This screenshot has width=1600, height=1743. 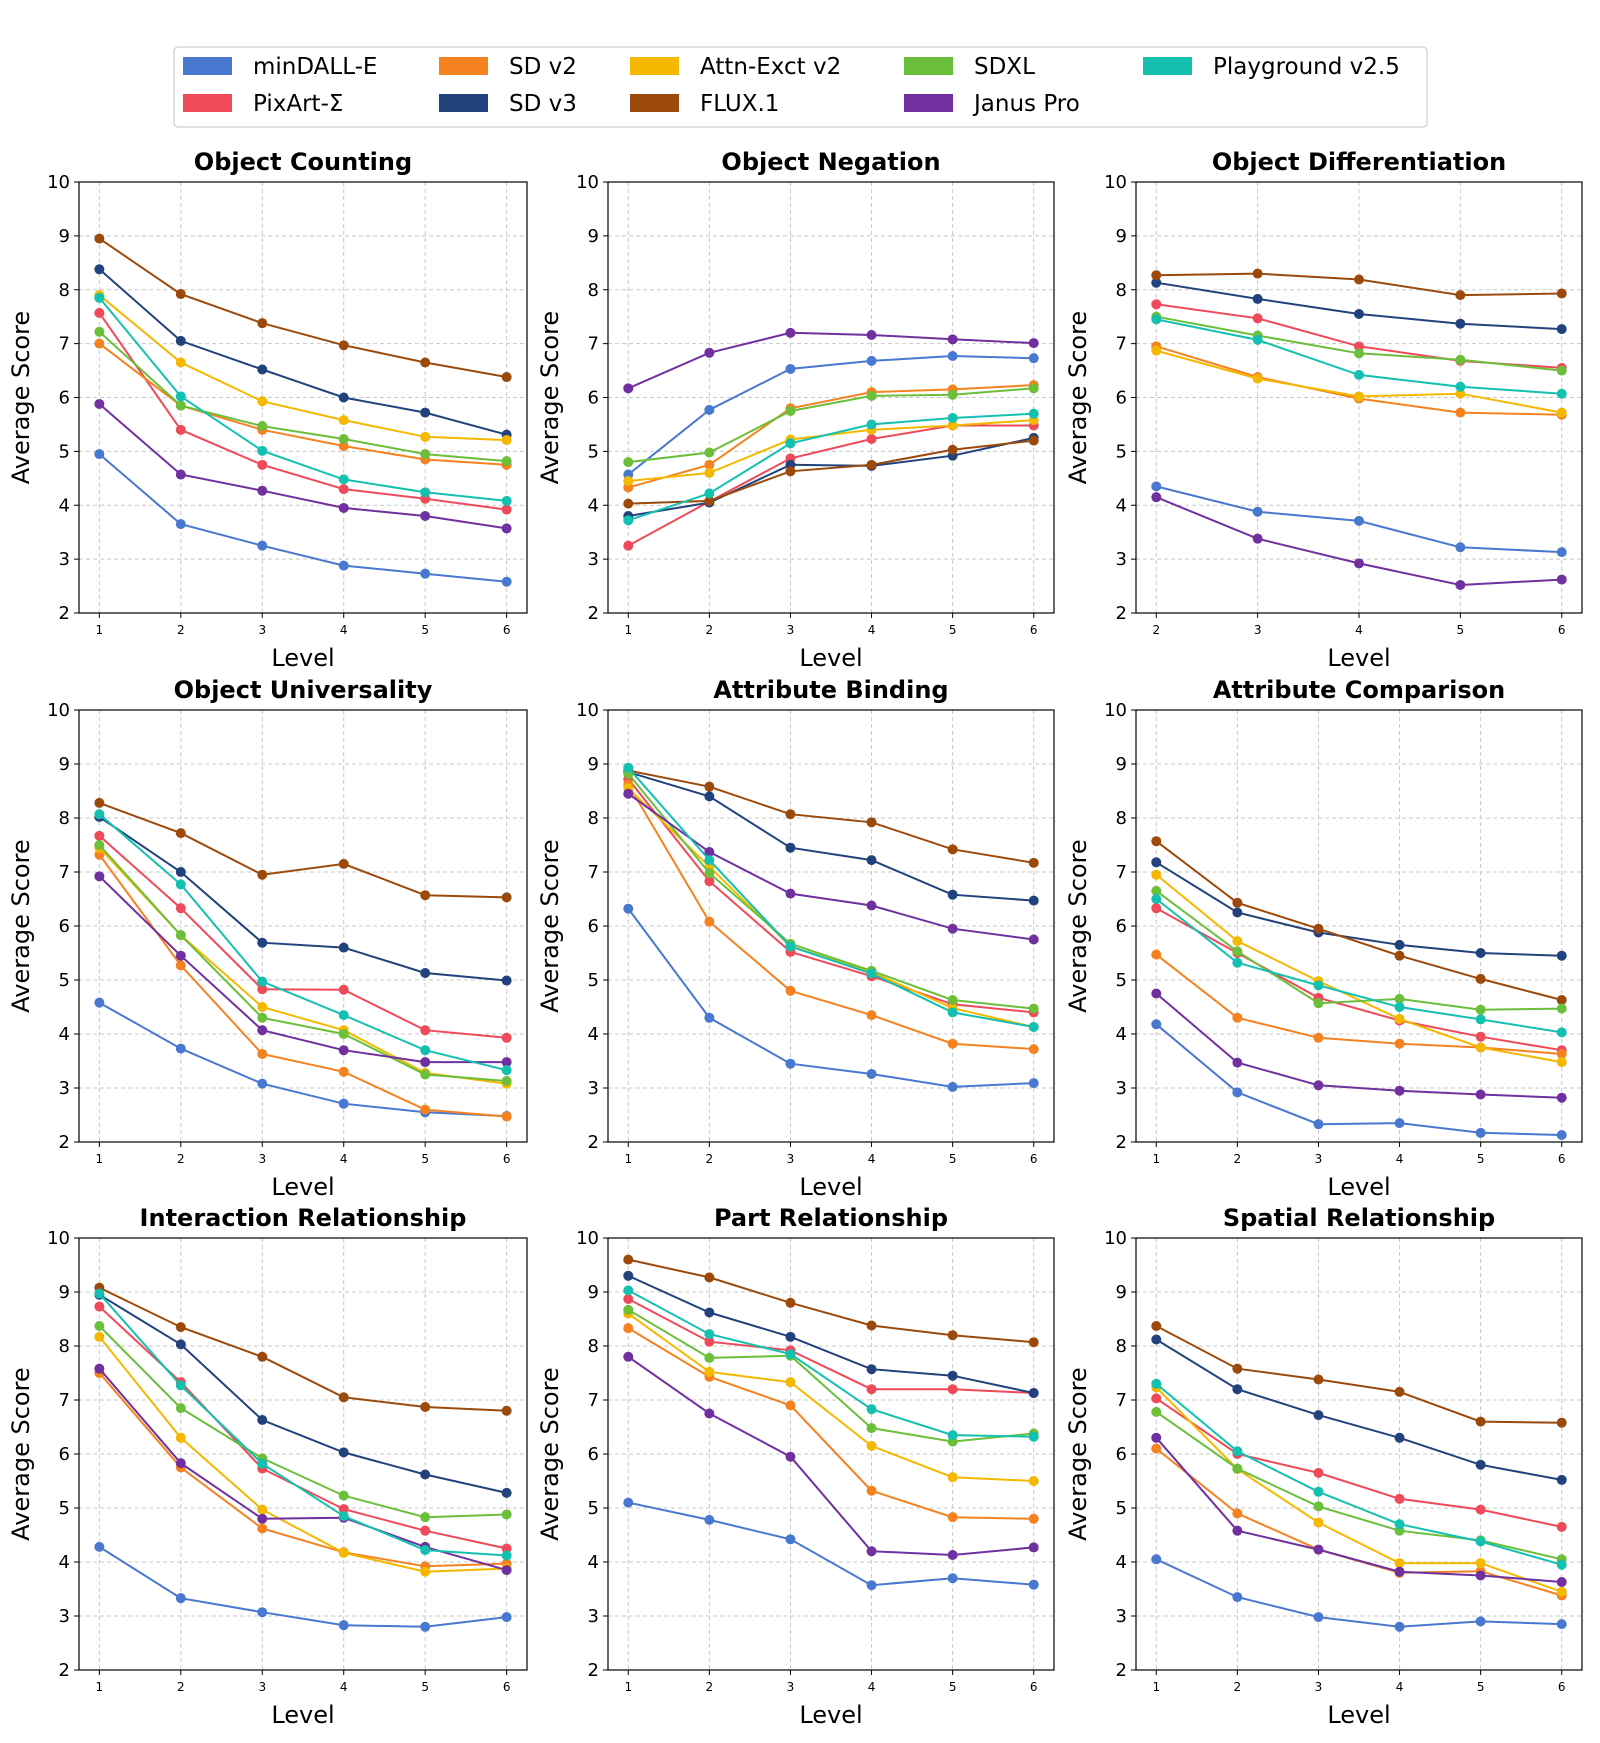 I want to click on legend-item-sd-v3: SD v3, so click(x=508, y=104).